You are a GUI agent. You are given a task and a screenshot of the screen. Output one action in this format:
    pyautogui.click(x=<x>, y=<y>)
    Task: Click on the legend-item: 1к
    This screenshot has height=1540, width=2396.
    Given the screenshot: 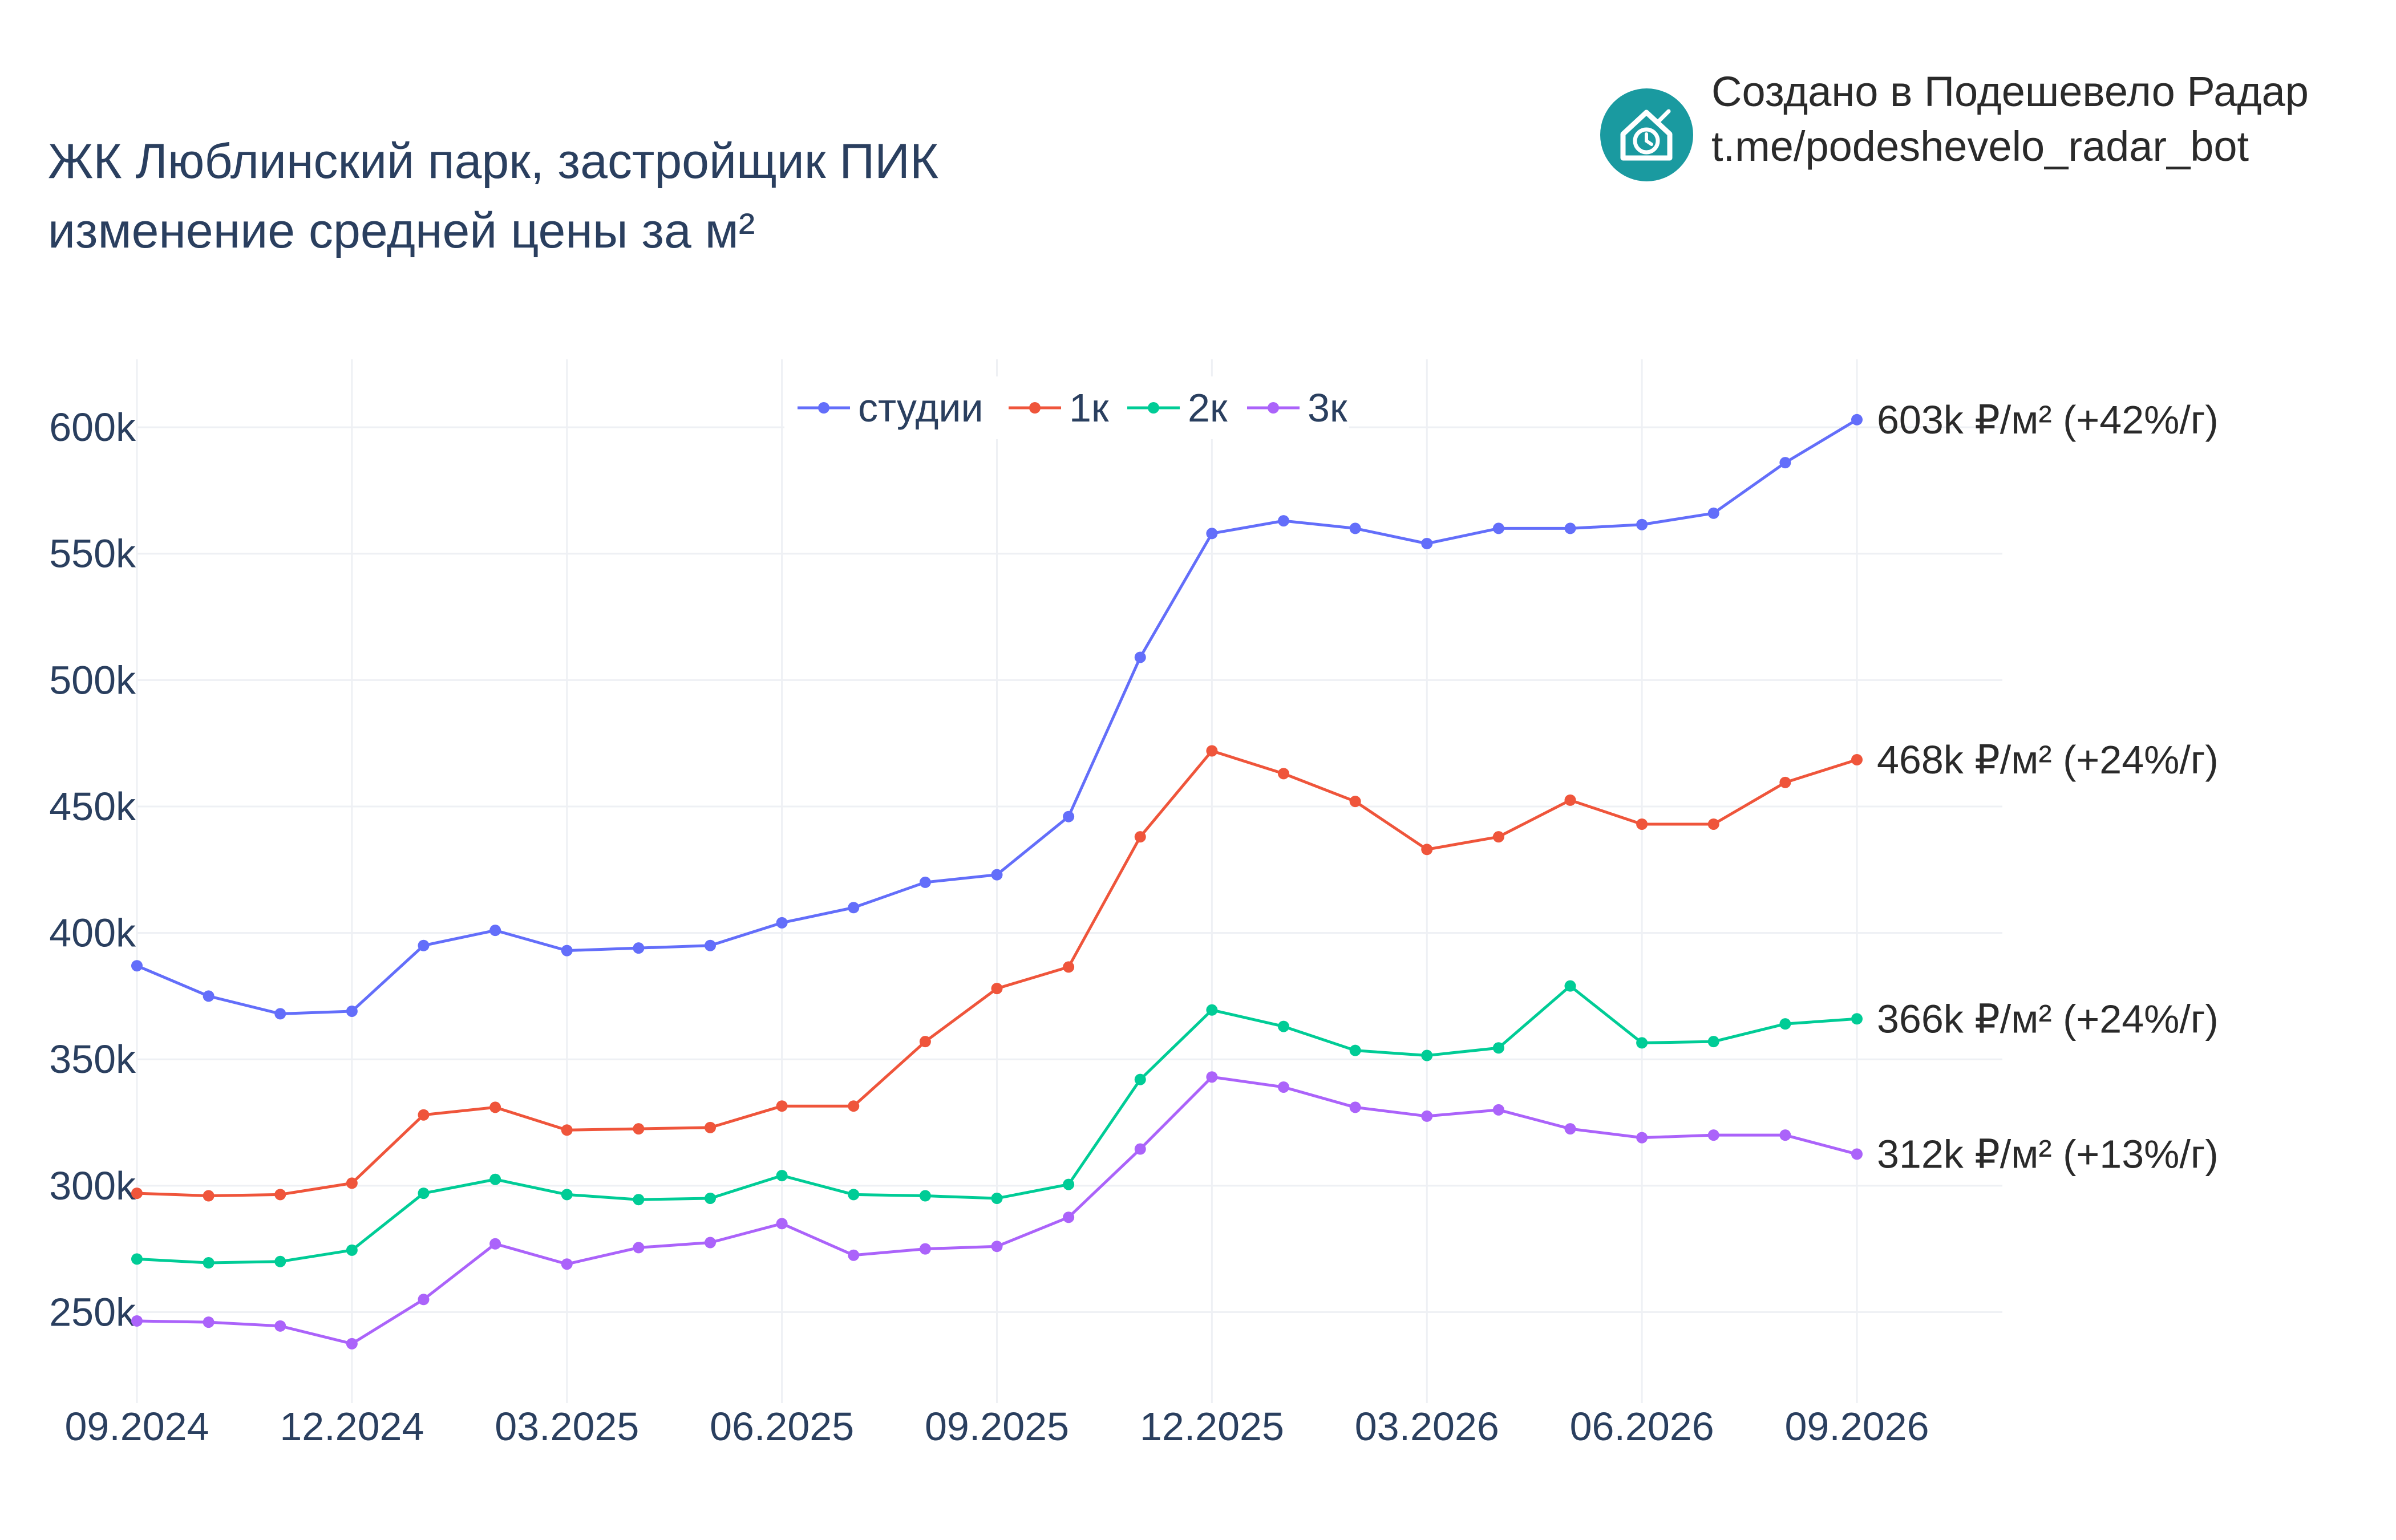 What is the action you would take?
    pyautogui.click(x=1059, y=408)
    